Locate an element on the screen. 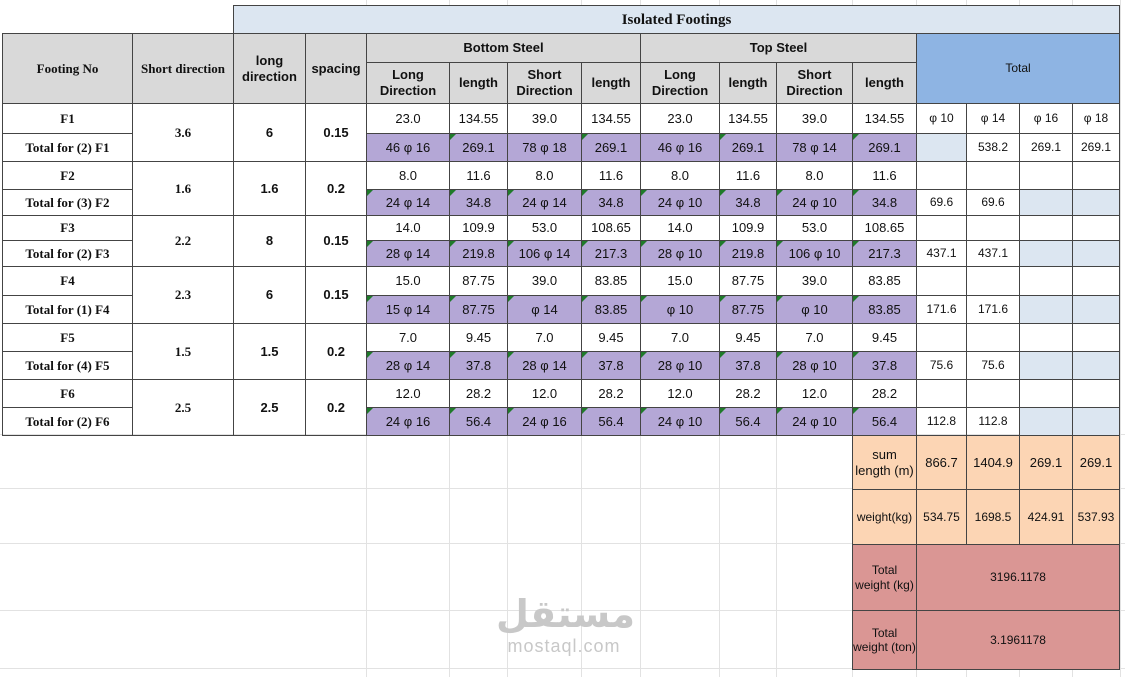 The width and height of the screenshot is (1125, 677). total-cell: 87.75 is located at coordinates (748, 309).